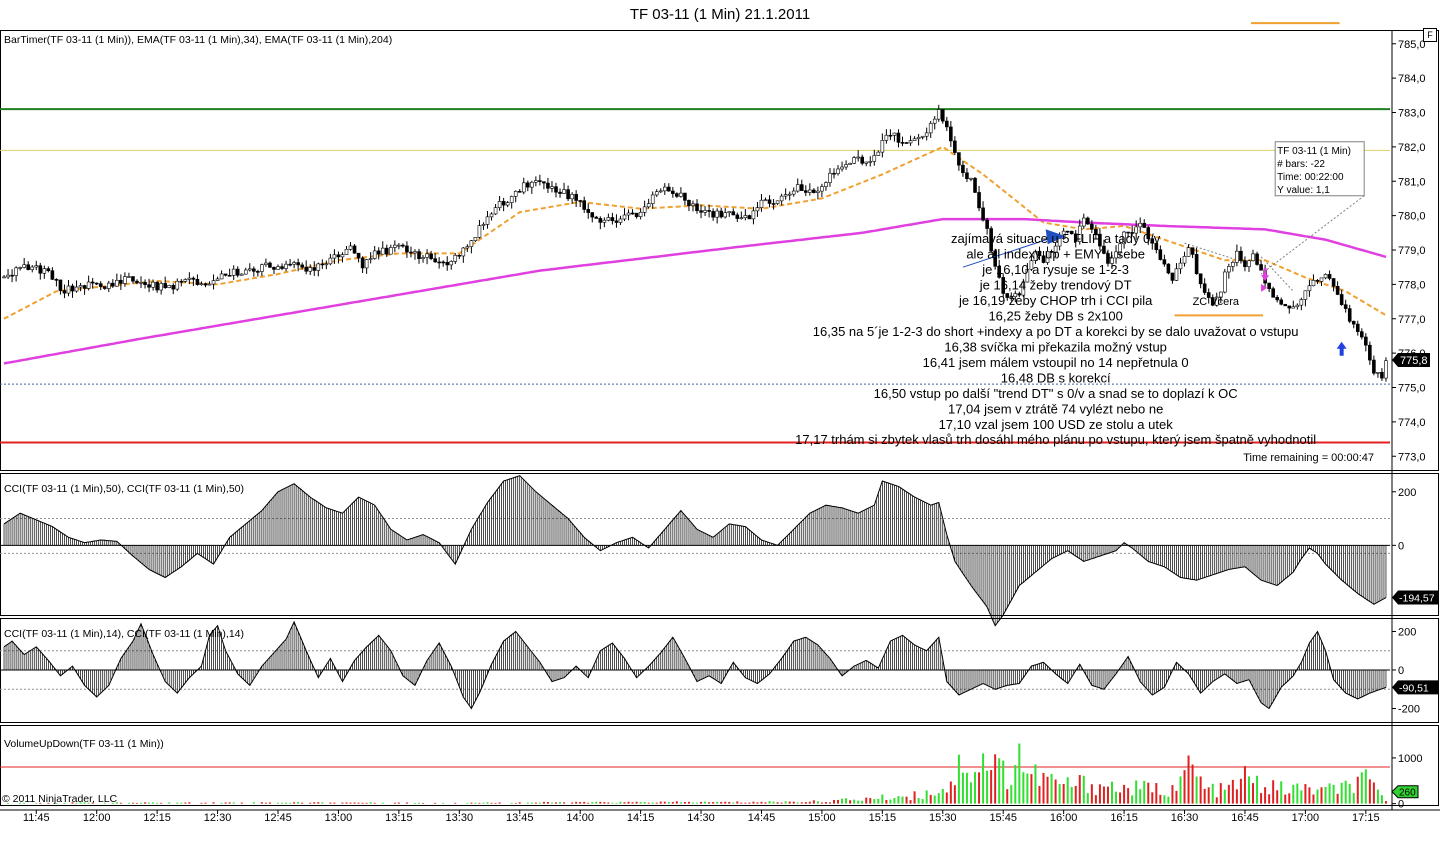 The image size is (1440, 855). I want to click on annotation-line: ale all indexy up + EMY u sebe, so click(1055, 254).